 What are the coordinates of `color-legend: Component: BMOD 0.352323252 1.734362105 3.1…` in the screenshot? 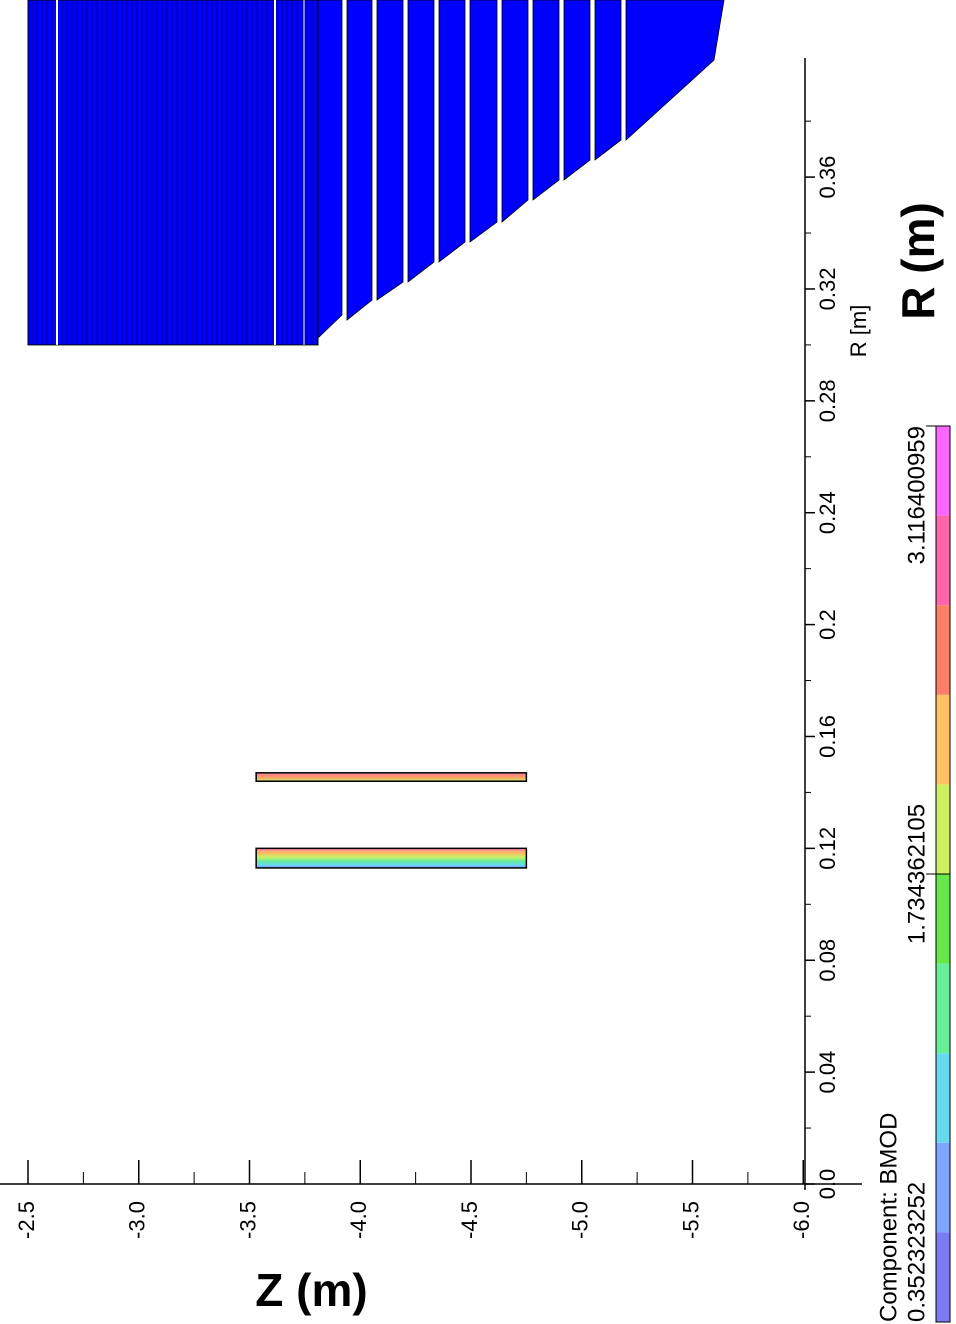 It's located at (913, 874).